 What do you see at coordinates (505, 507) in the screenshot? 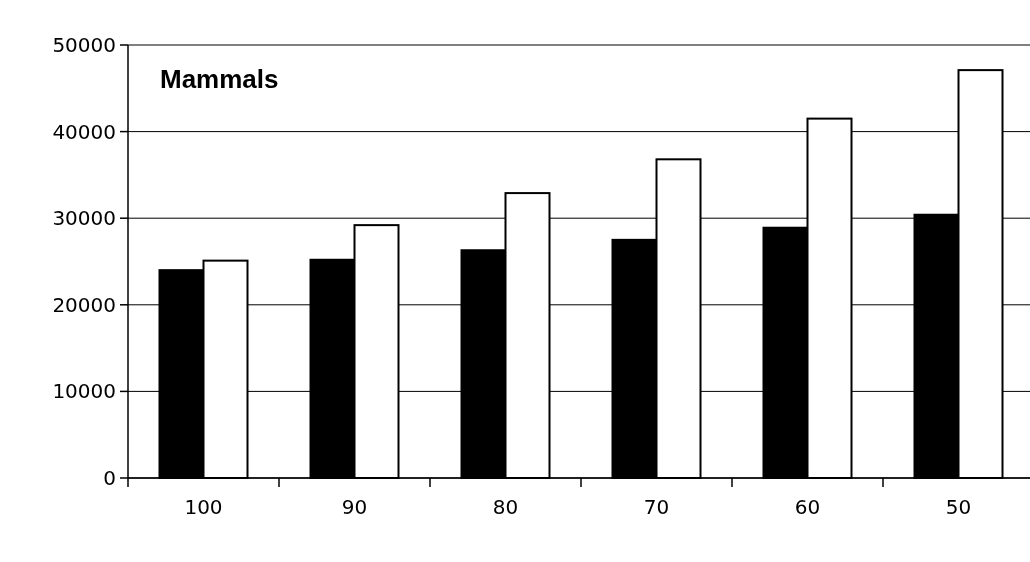
I see `x-tick-label: 80` at bounding box center [505, 507].